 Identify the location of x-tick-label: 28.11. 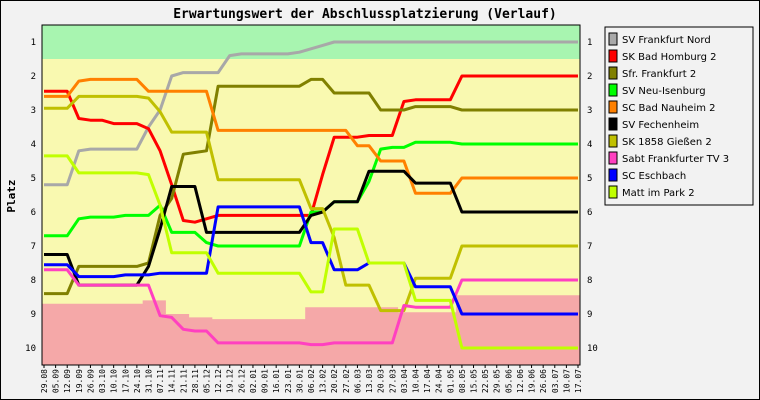
(195, 381).